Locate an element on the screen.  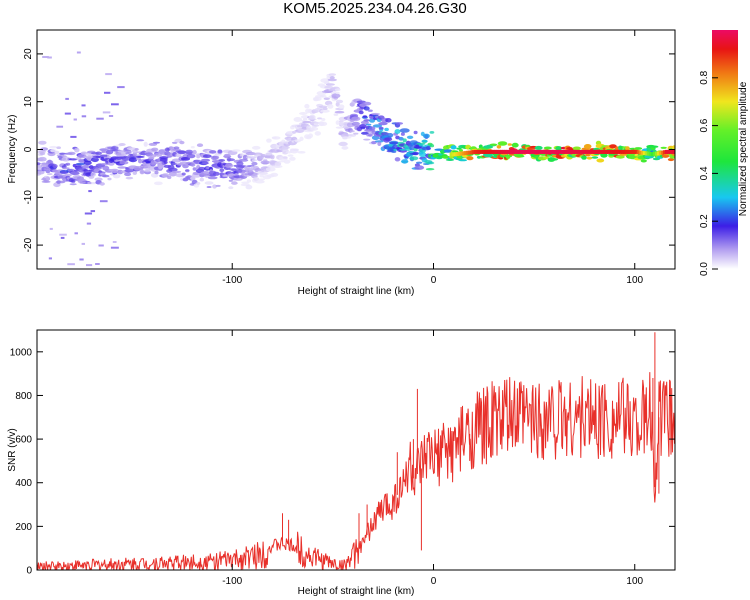
y-tick-label: 1000 is located at coordinates (21, 352).